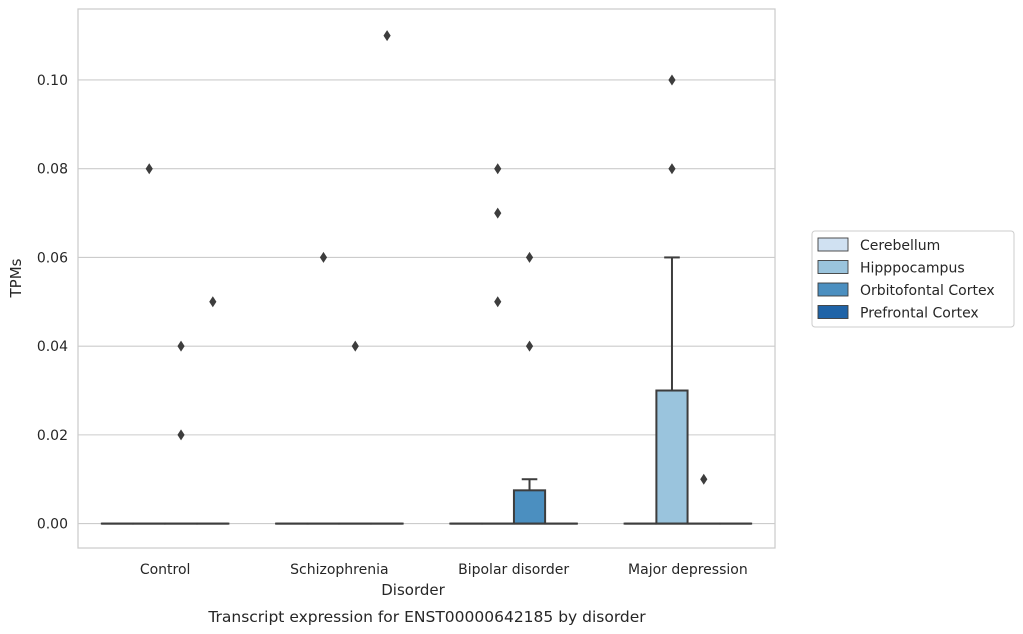 This screenshot has height=634, width=1023. Describe the element at coordinates (52, 525) in the screenshot. I see `y-tick-label: 0.00` at that location.